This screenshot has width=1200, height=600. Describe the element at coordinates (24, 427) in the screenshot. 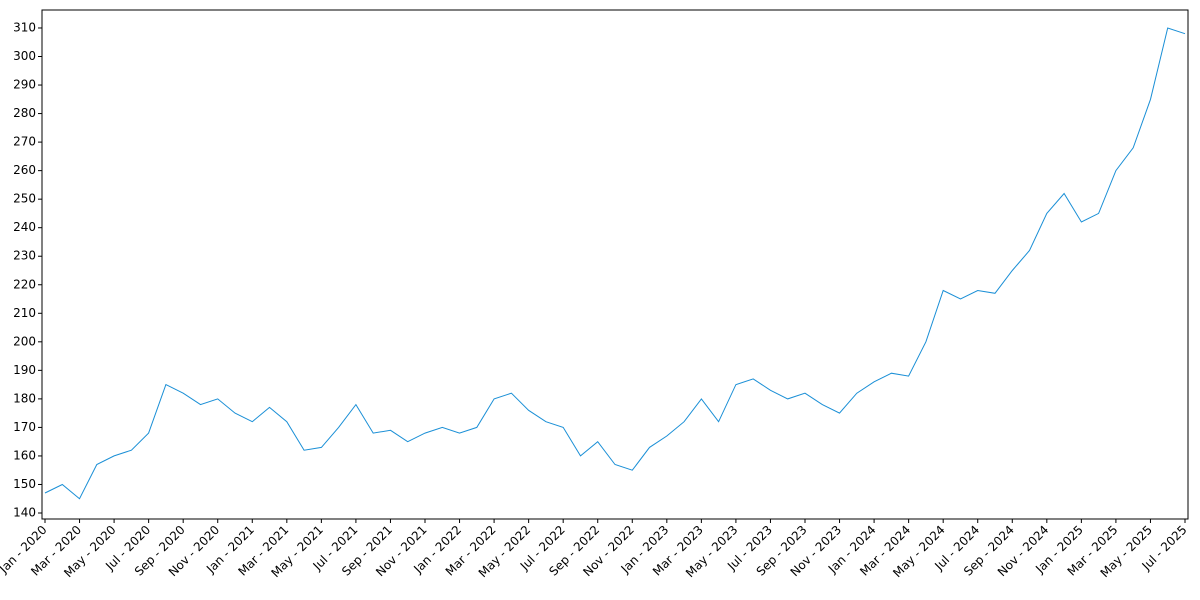

I see `y-tick-label: 170` at that location.